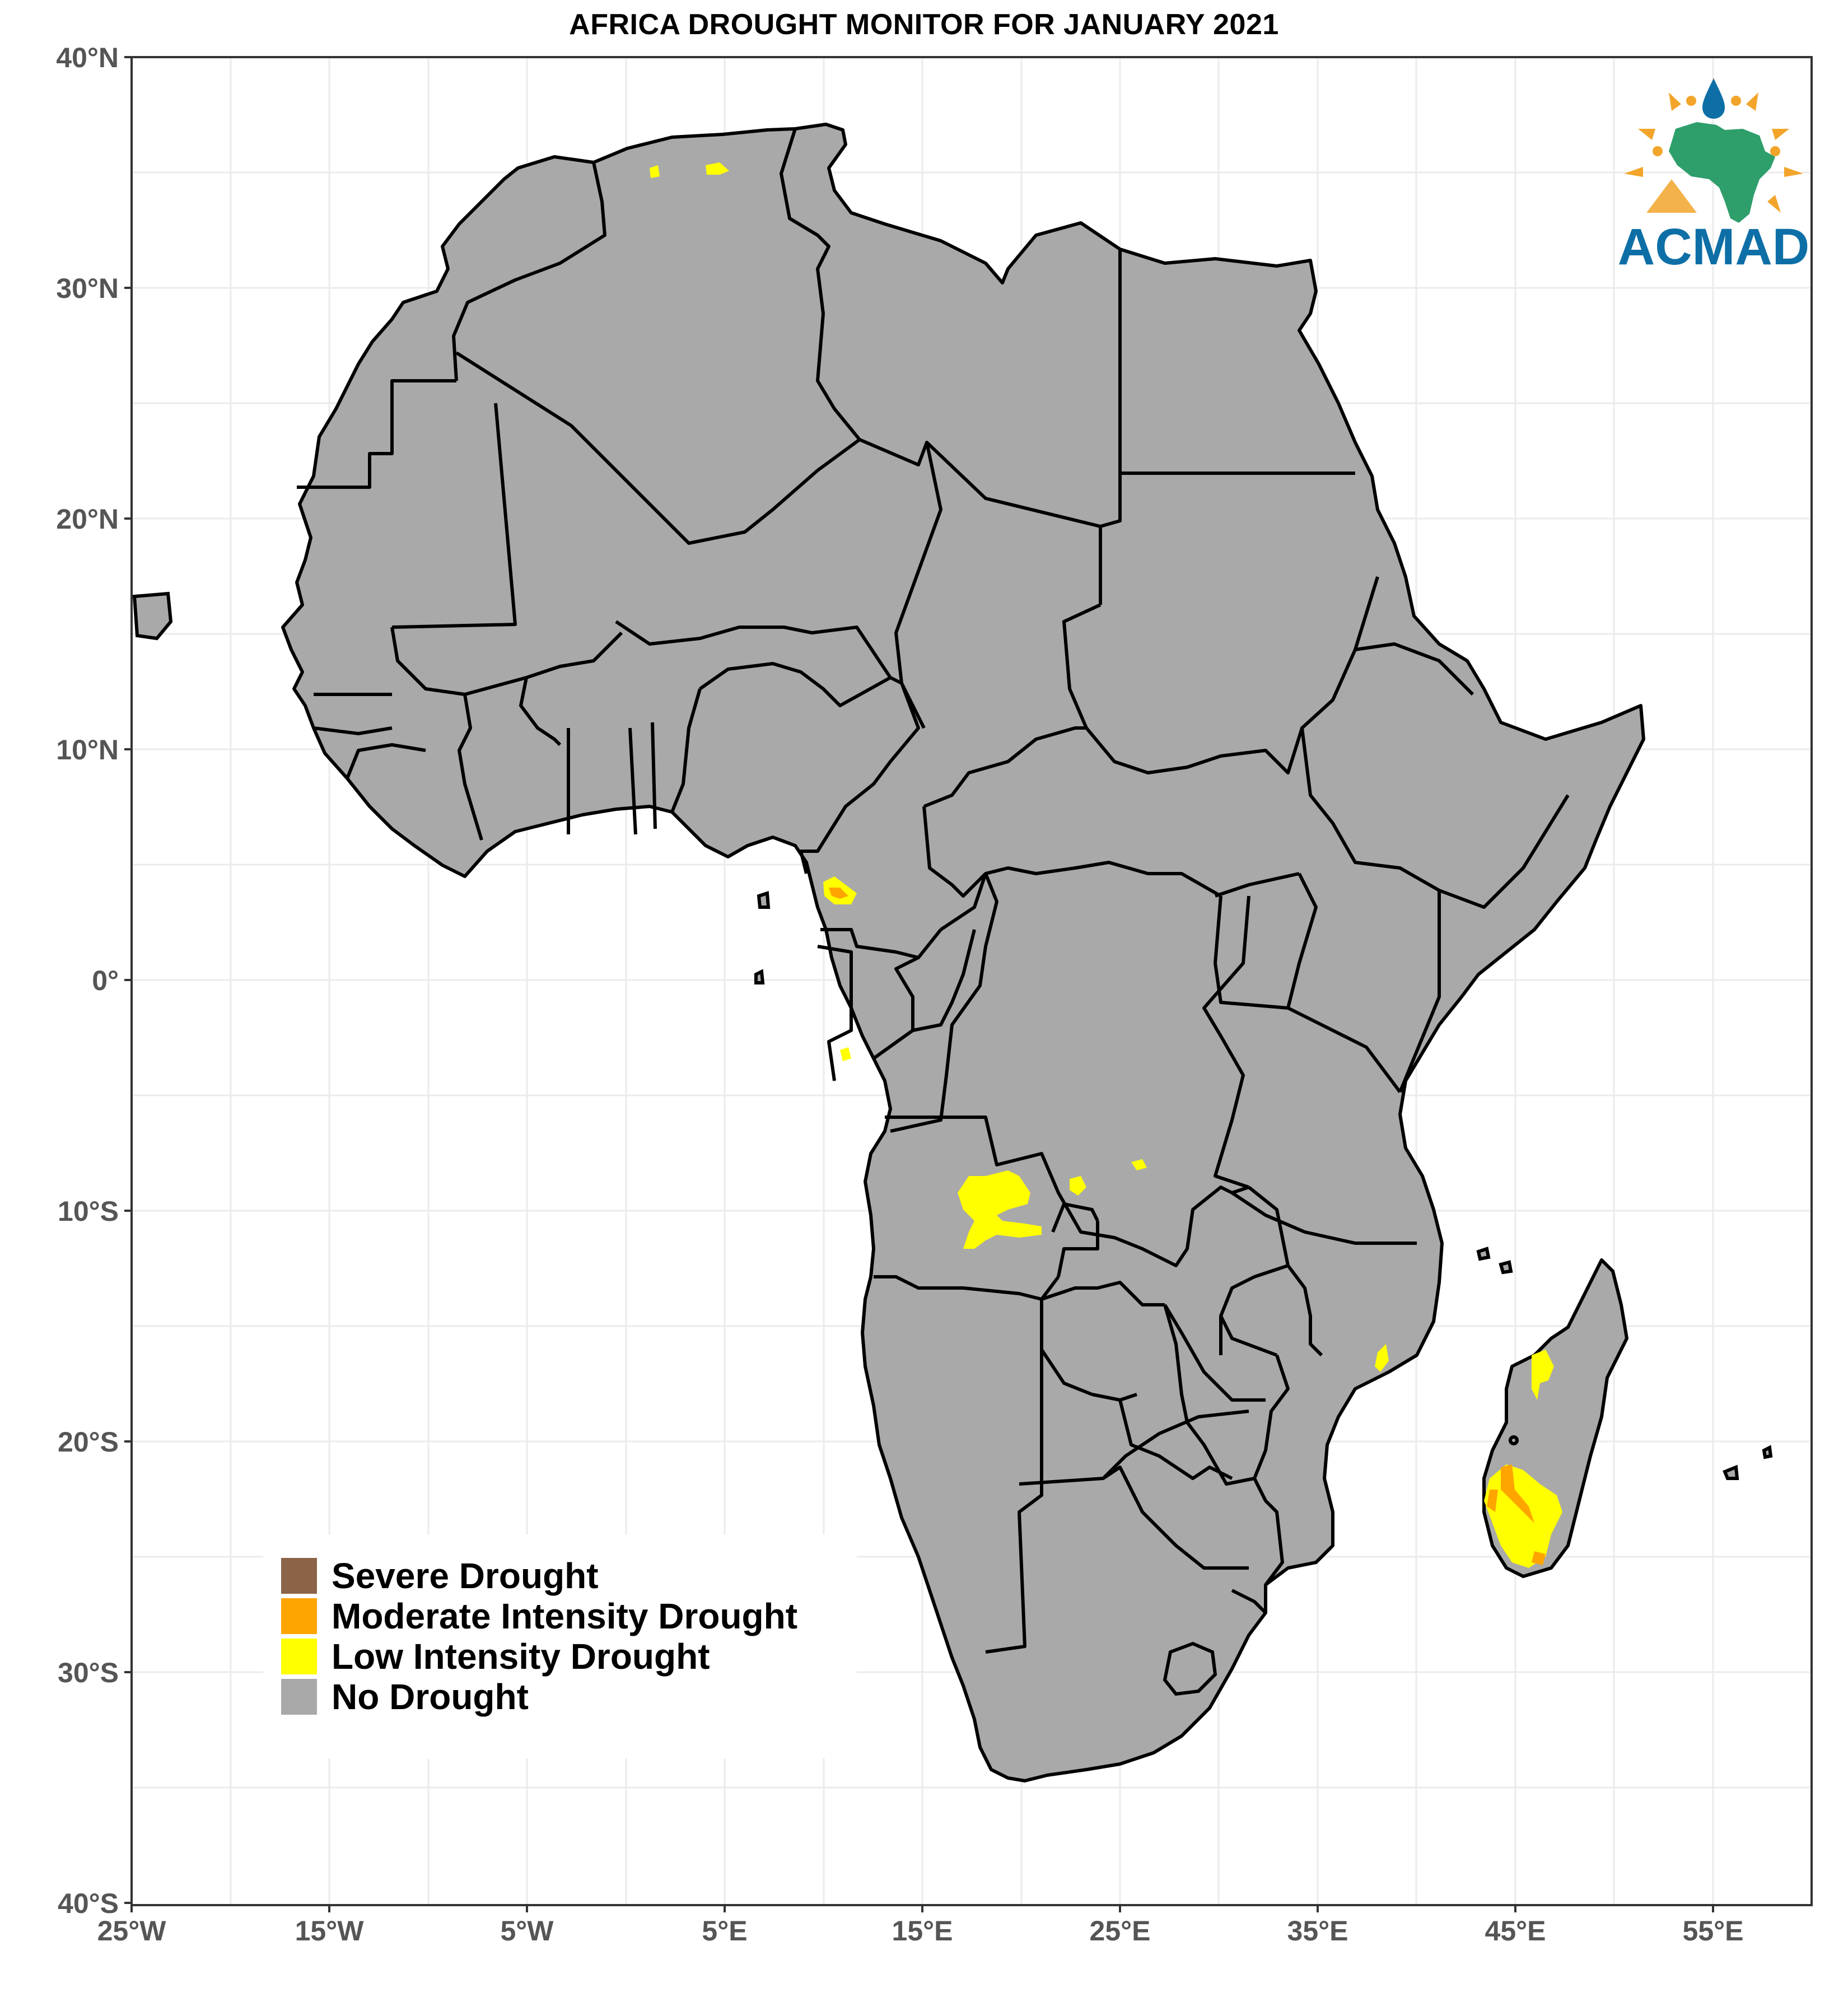 This screenshot has width=1848, height=2016. Describe the element at coordinates (89, 1212) in the screenshot. I see `y-tick-label: 10°S` at that location.